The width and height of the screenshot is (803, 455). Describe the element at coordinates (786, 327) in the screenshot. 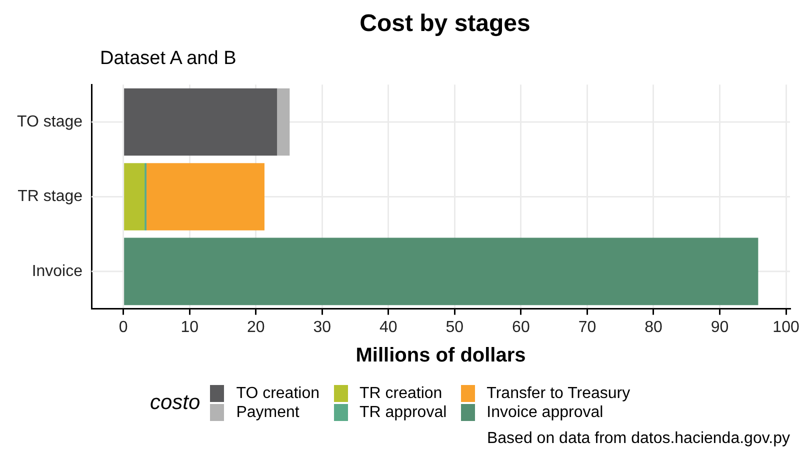

I see `x-tick-label: 100` at that location.